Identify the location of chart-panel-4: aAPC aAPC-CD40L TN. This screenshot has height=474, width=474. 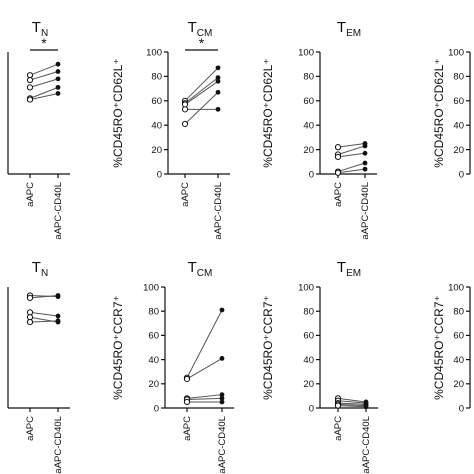
(38, 366).